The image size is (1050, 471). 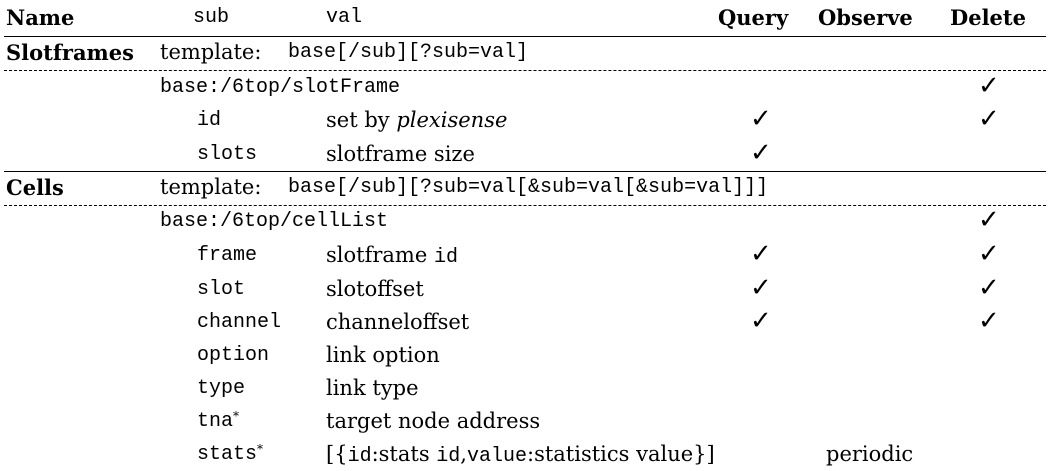 What do you see at coordinates (230, 454) in the screenshot?
I see `sub-param: stats*` at bounding box center [230, 454].